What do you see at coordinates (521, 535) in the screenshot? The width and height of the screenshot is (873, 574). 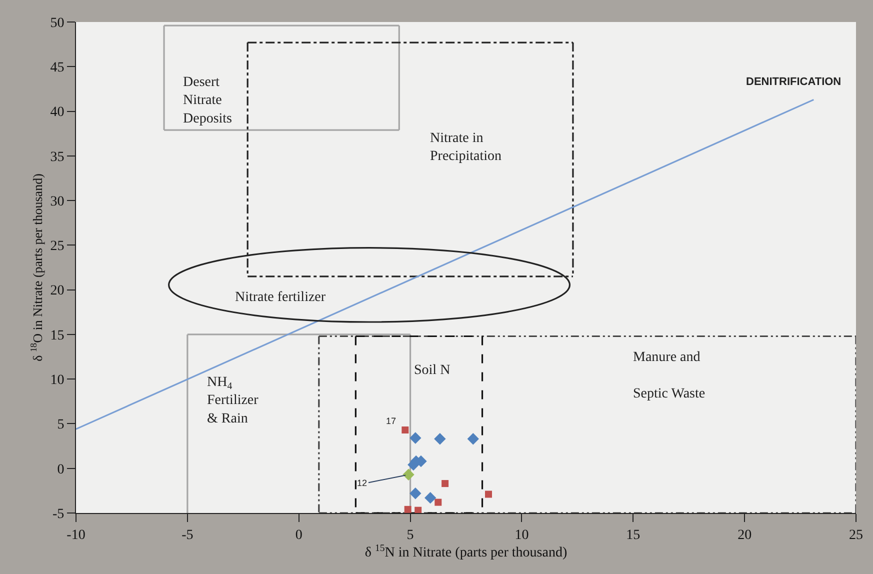 I see `x-tick-label: 10` at bounding box center [521, 535].